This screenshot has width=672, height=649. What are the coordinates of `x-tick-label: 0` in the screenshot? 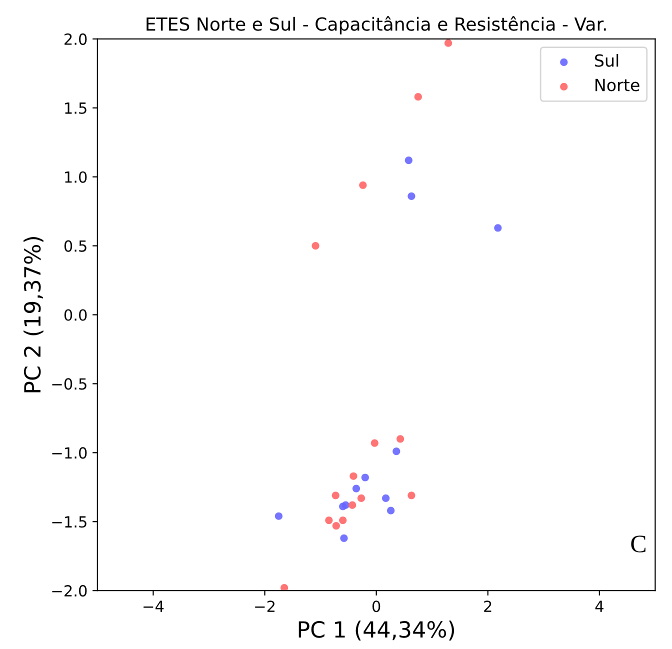 It's located at (376, 606).